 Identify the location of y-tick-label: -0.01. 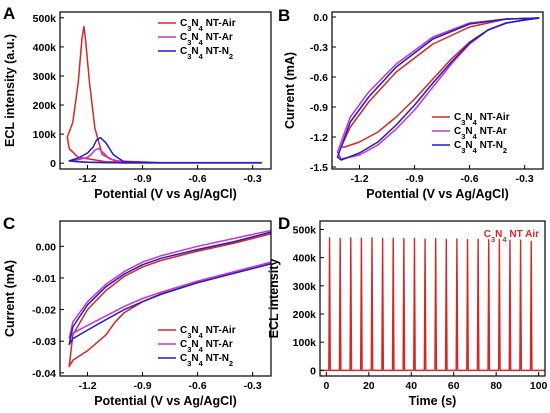
(44, 279).